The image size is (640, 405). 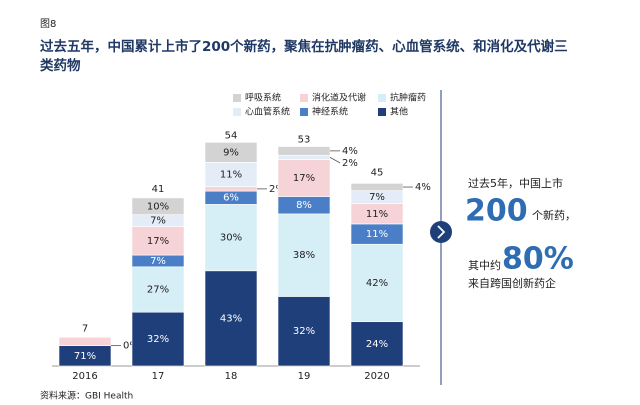 I want to click on value-label: 27%, so click(x=158, y=290).